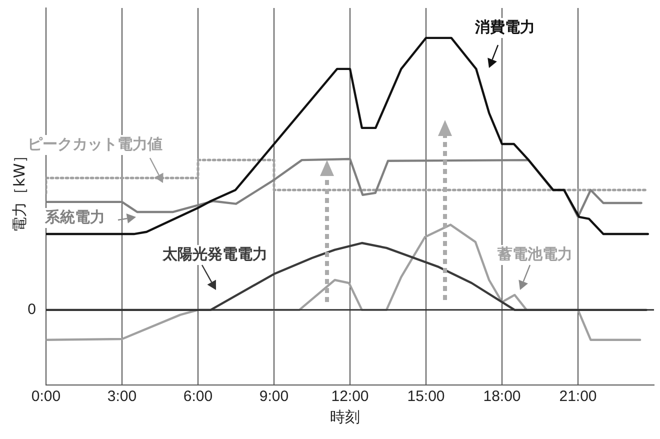 The width and height of the screenshot is (660, 439). Describe the element at coordinates (32, 309) in the screenshot. I see `text: 0` at that location.